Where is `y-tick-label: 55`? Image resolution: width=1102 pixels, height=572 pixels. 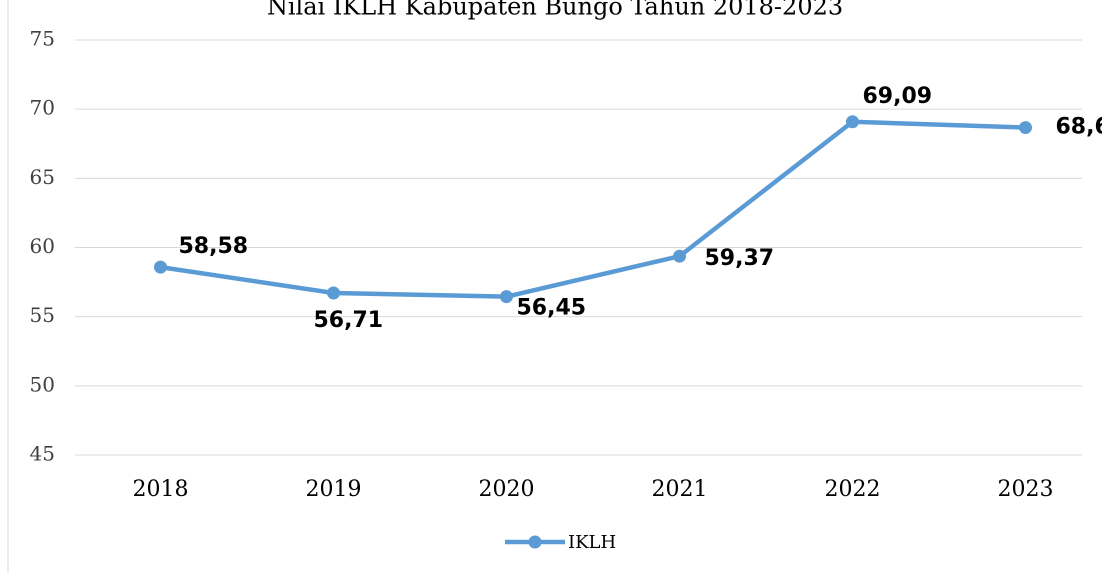
y-tick-label: 55 is located at coordinates (42, 315).